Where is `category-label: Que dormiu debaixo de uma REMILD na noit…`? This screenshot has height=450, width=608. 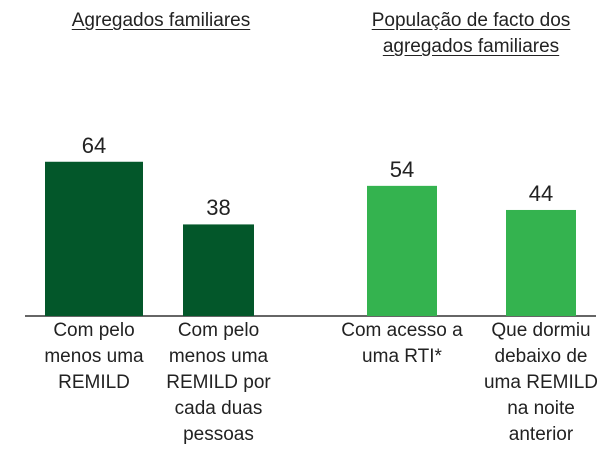
category-label: Que dormiu debaixo de uma REMILD na noit… is located at coordinates (541, 382).